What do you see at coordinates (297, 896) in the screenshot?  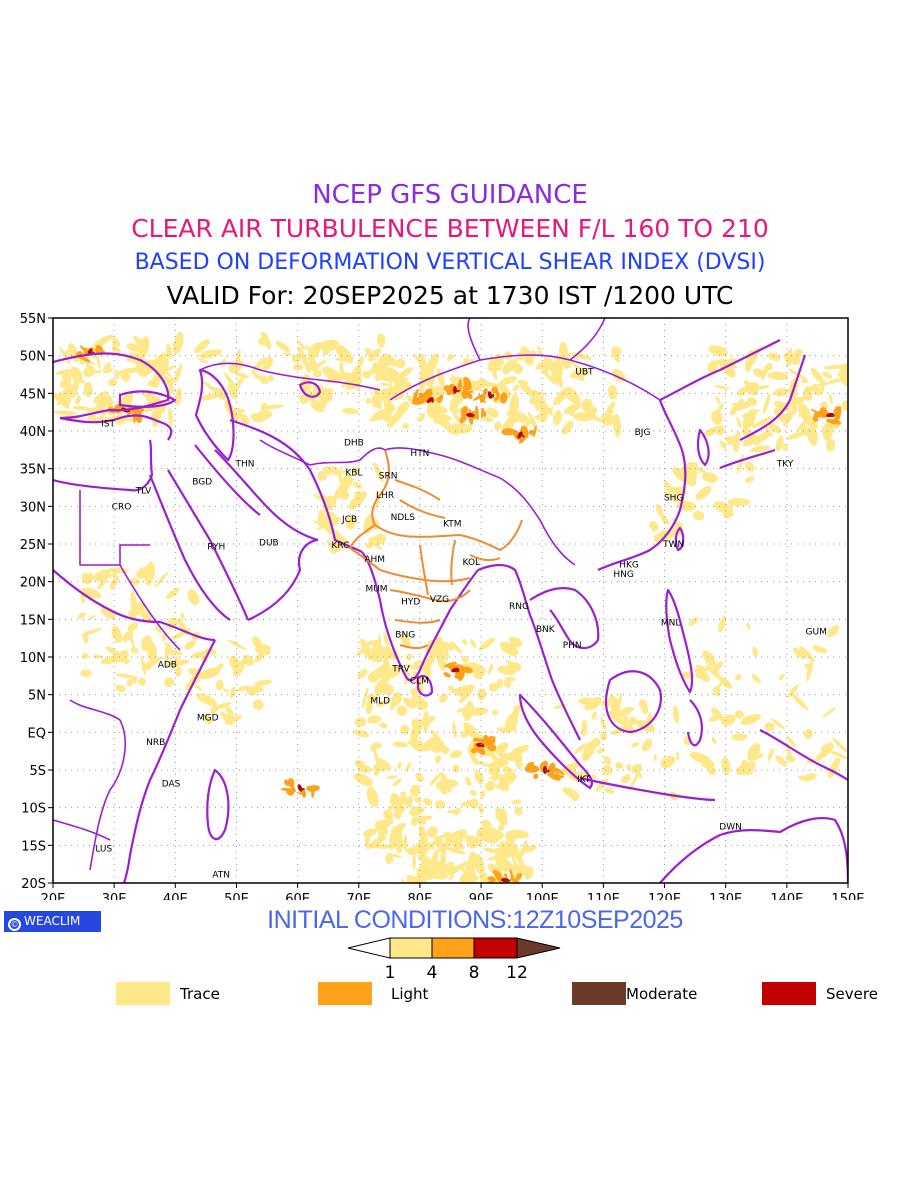 I see `lon-tick-label: 60E` at bounding box center [297, 896].